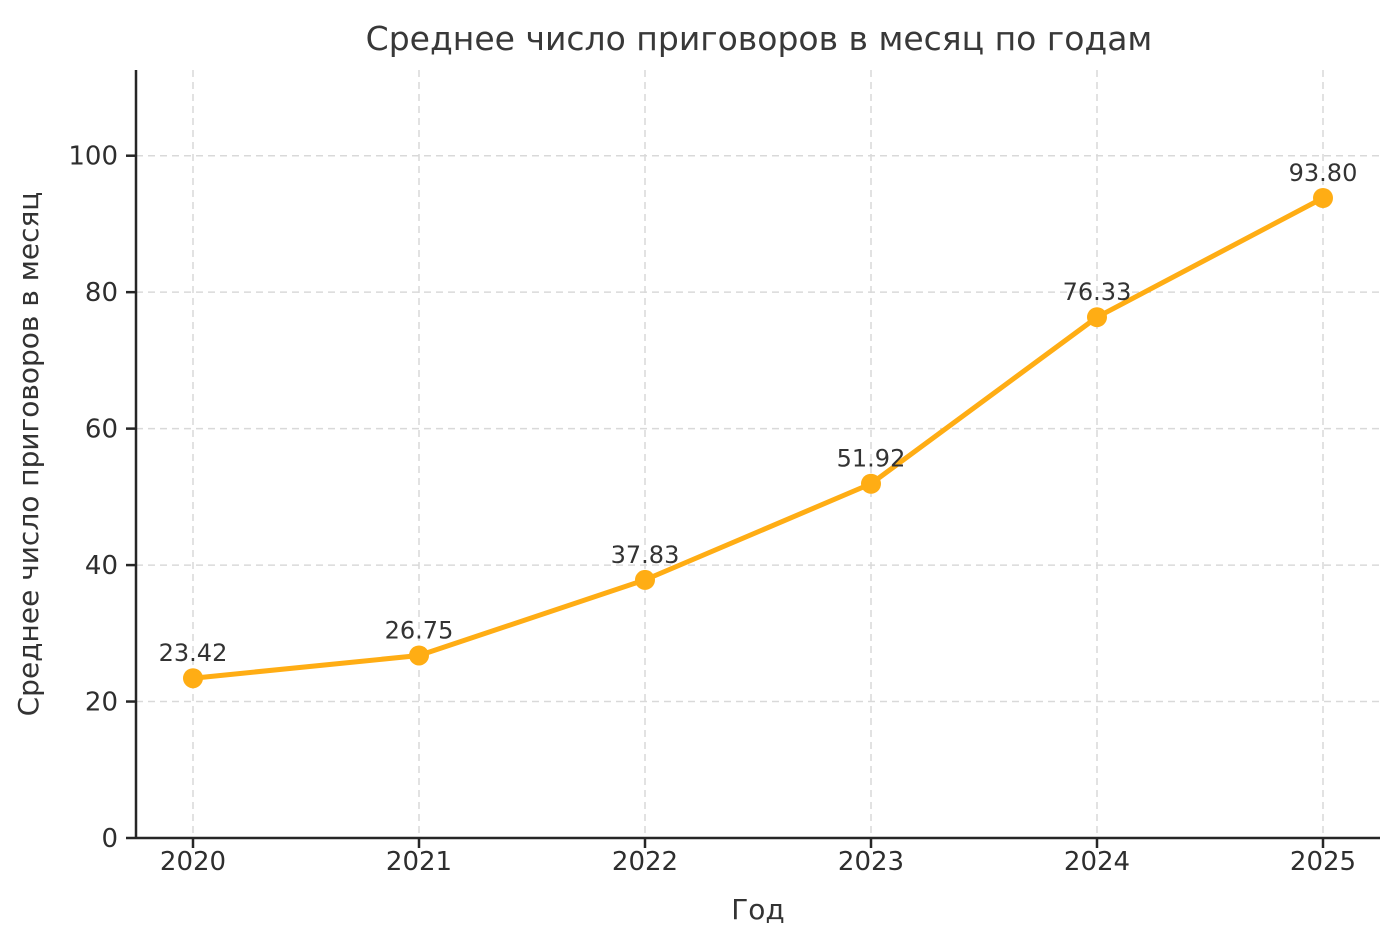 The width and height of the screenshot is (1397, 947). I want to click on x-tick-label: 2021, so click(419, 862).